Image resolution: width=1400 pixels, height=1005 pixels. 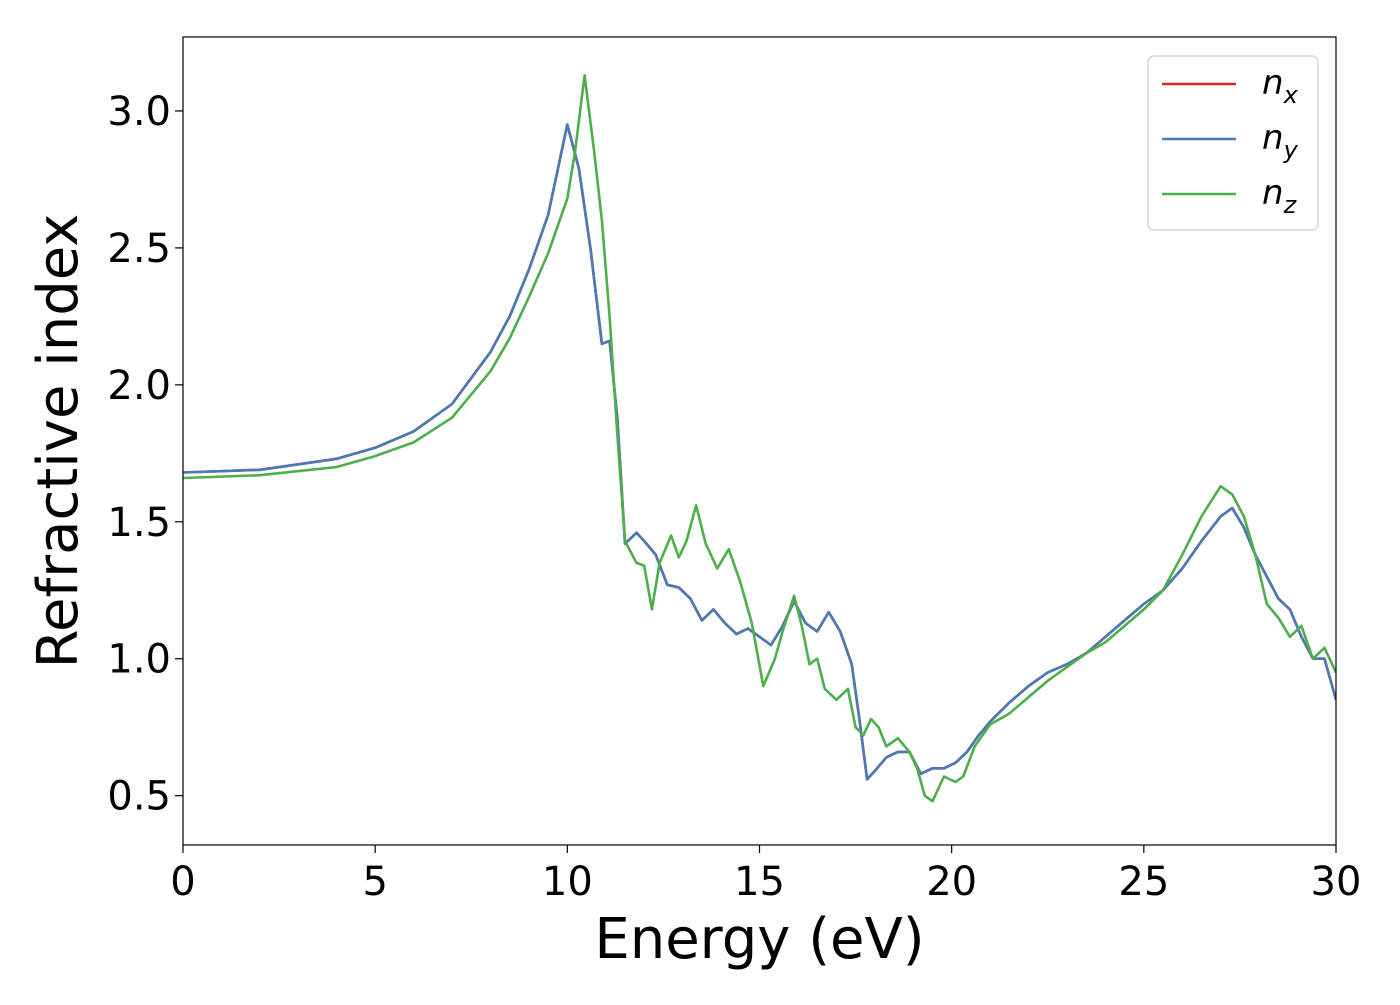 What do you see at coordinates (759, 882) in the screenshot?
I see `x-tick-label: 15` at bounding box center [759, 882].